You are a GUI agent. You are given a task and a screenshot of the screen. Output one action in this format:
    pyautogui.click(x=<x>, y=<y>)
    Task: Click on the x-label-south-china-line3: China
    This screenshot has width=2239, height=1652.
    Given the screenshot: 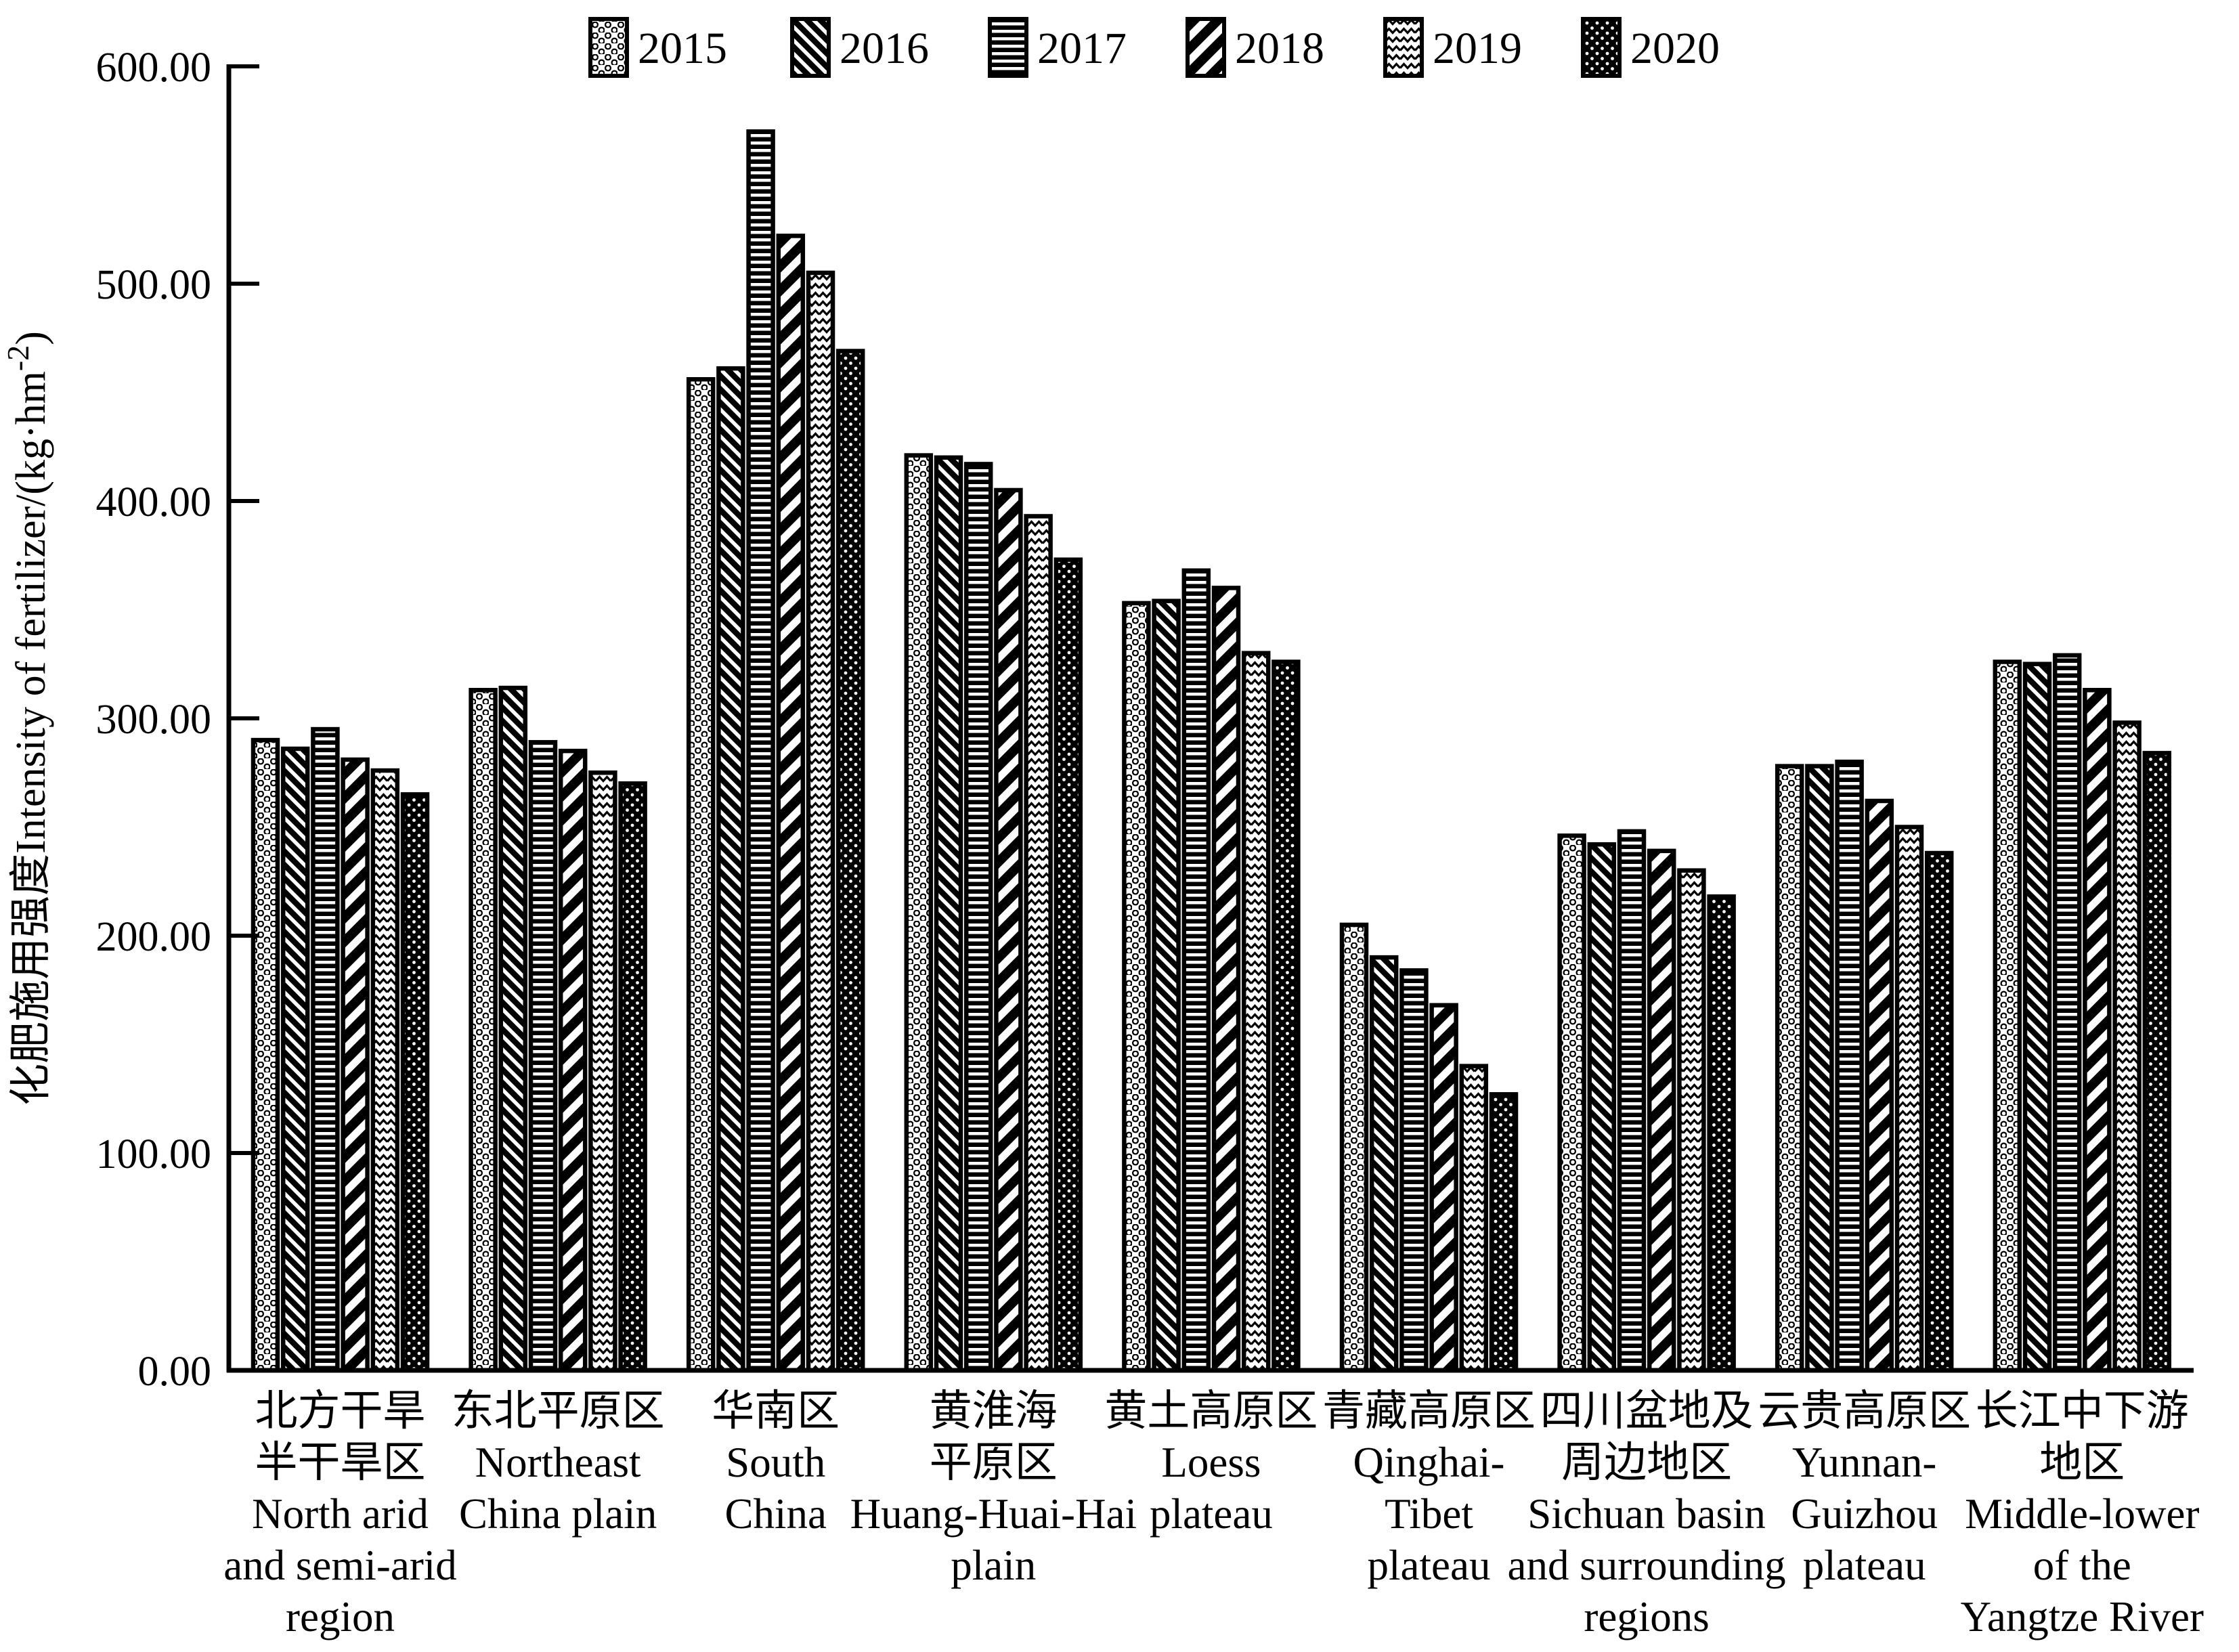 What is the action you would take?
    pyautogui.click(x=776, y=1514)
    